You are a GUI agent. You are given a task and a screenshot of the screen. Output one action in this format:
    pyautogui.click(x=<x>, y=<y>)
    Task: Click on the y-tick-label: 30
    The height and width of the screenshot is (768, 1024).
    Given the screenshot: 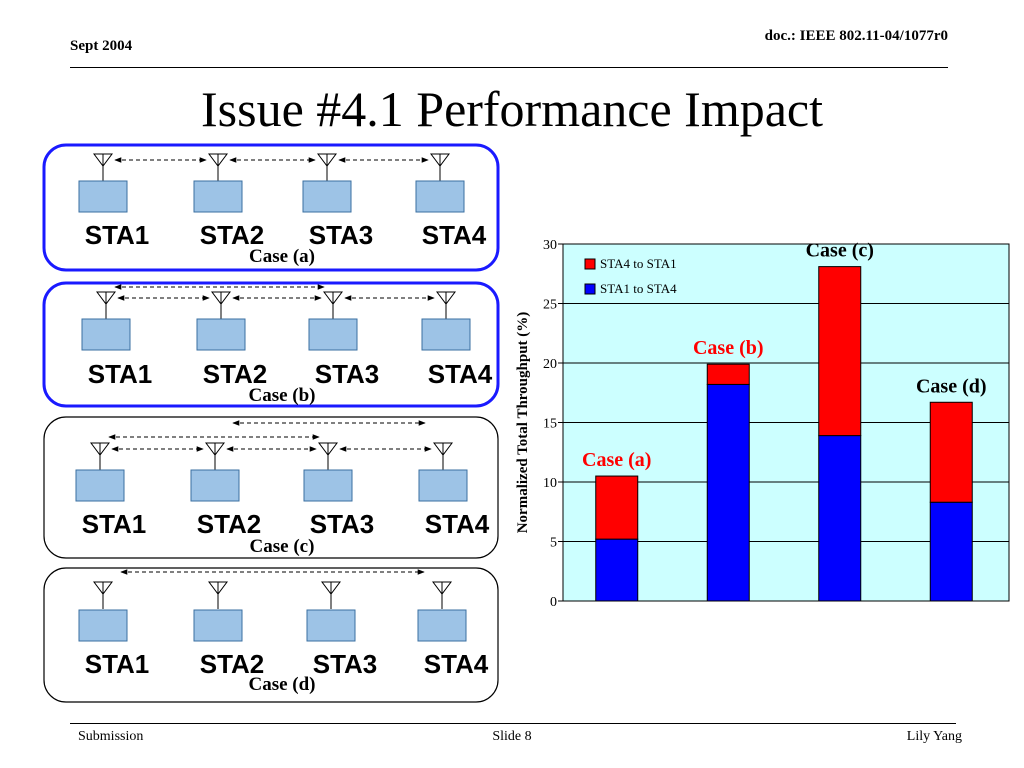 What is the action you would take?
    pyautogui.click(x=550, y=245)
    